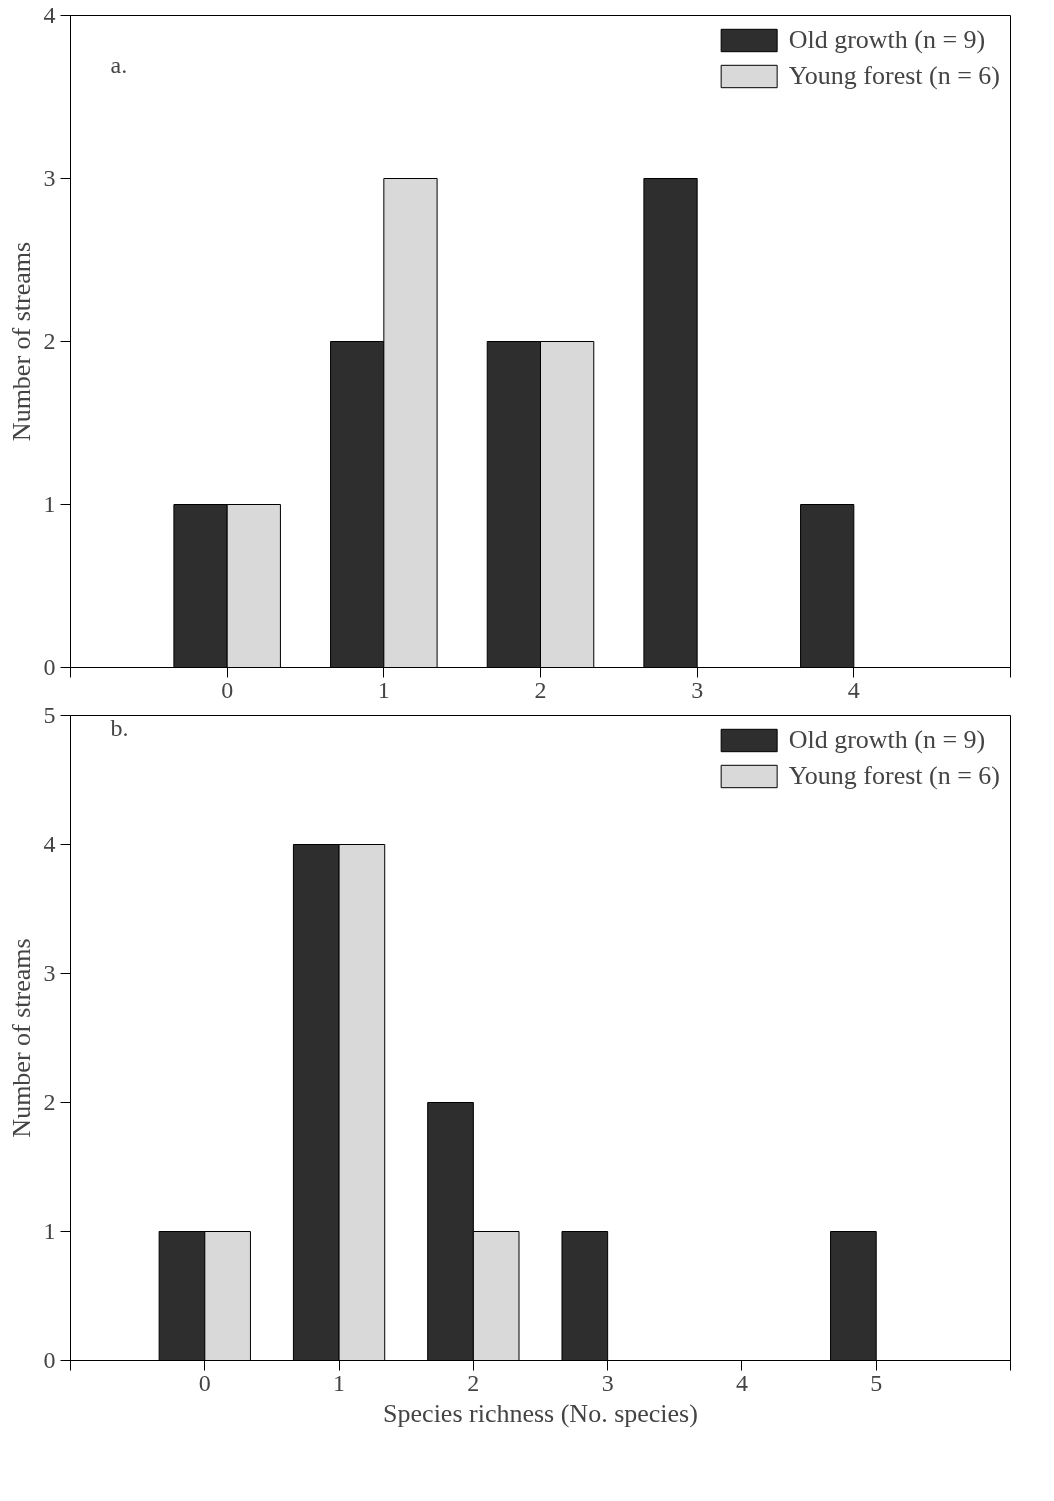 The height and width of the screenshot is (1501, 1054). I want to click on annotation: a., so click(119, 64).